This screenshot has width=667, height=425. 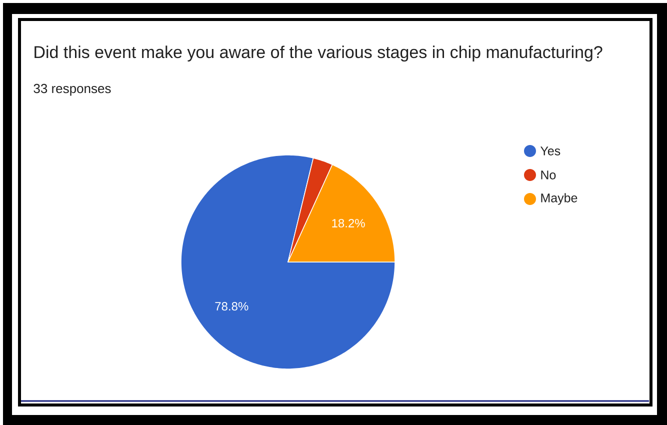 What do you see at coordinates (348, 223) in the screenshot?
I see `data-label: 18.2%` at bounding box center [348, 223].